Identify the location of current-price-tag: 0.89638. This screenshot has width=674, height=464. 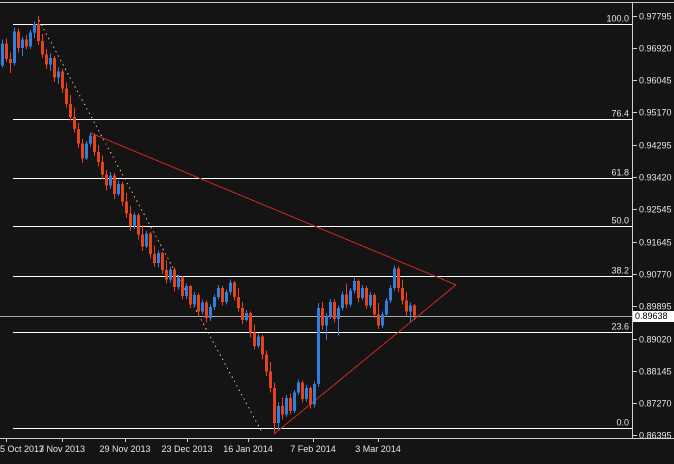
(653, 316).